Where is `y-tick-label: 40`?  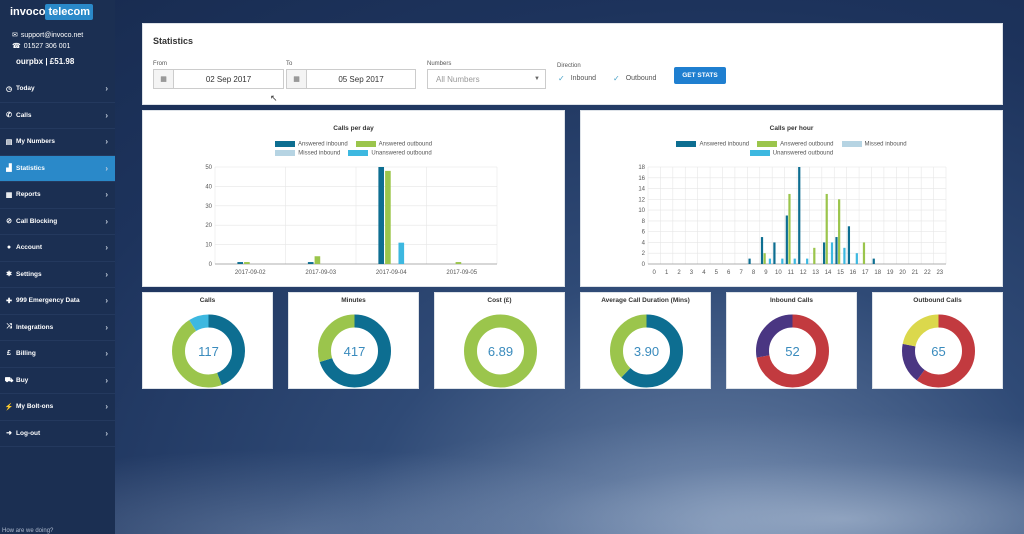 y-tick-label: 40 is located at coordinates (208, 187).